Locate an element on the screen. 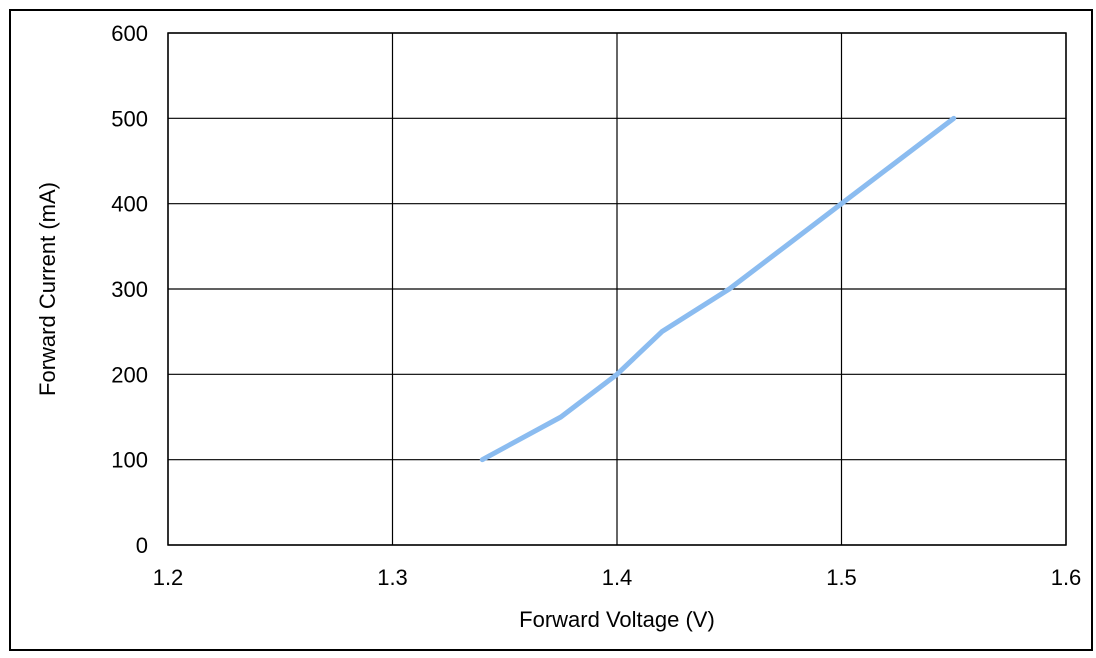 Image resolution: width=1096 pixels, height=658 pixels. y-tick-label: 300 is located at coordinates (129, 289).